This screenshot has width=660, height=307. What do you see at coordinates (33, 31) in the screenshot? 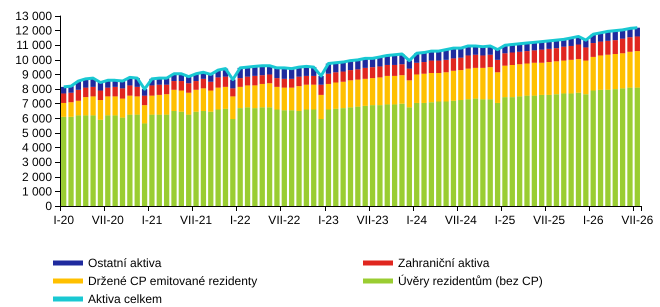
I see `y-tick-label: 12 000` at bounding box center [33, 31].